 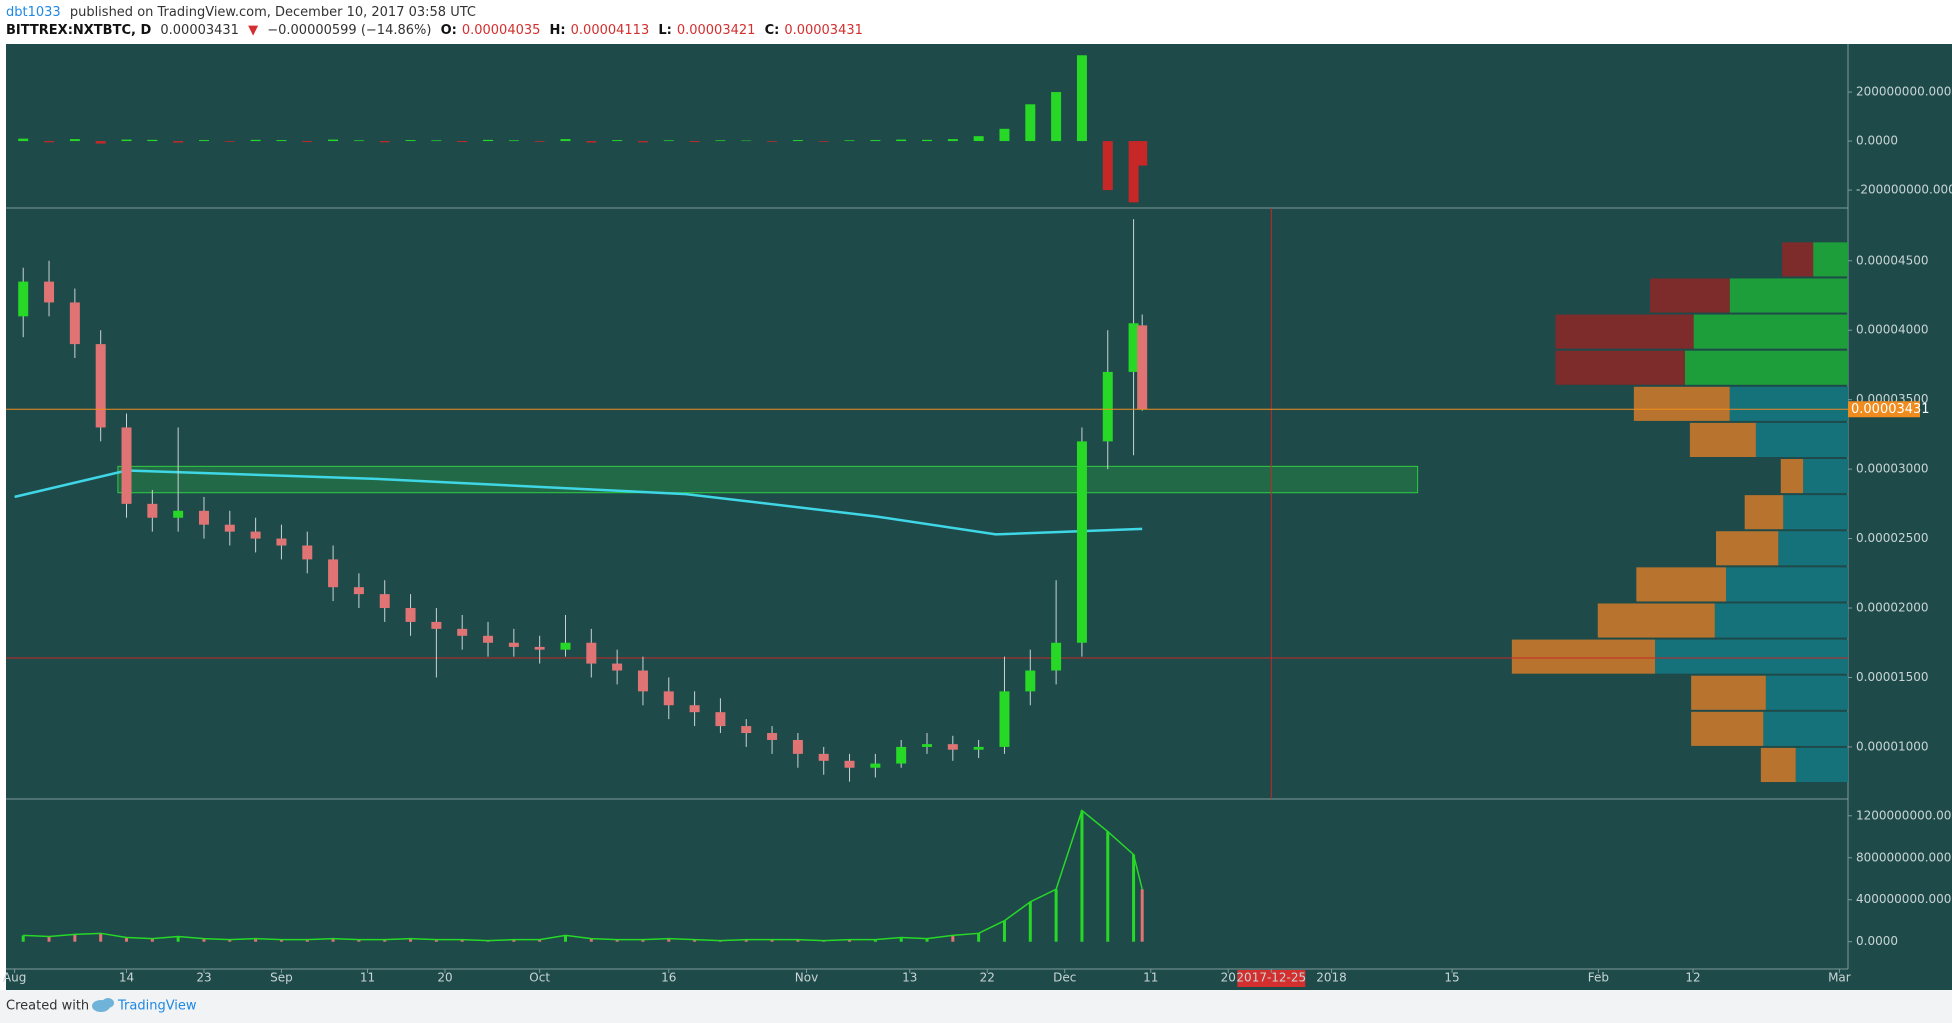 I want to click on y-tick-label: 400000000.0000, so click(x=1904, y=899).